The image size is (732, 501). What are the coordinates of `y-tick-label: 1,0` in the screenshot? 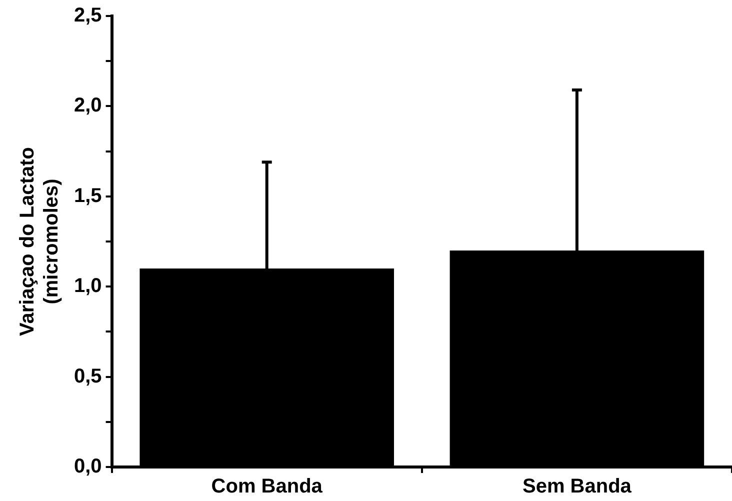 It's located at (88, 286).